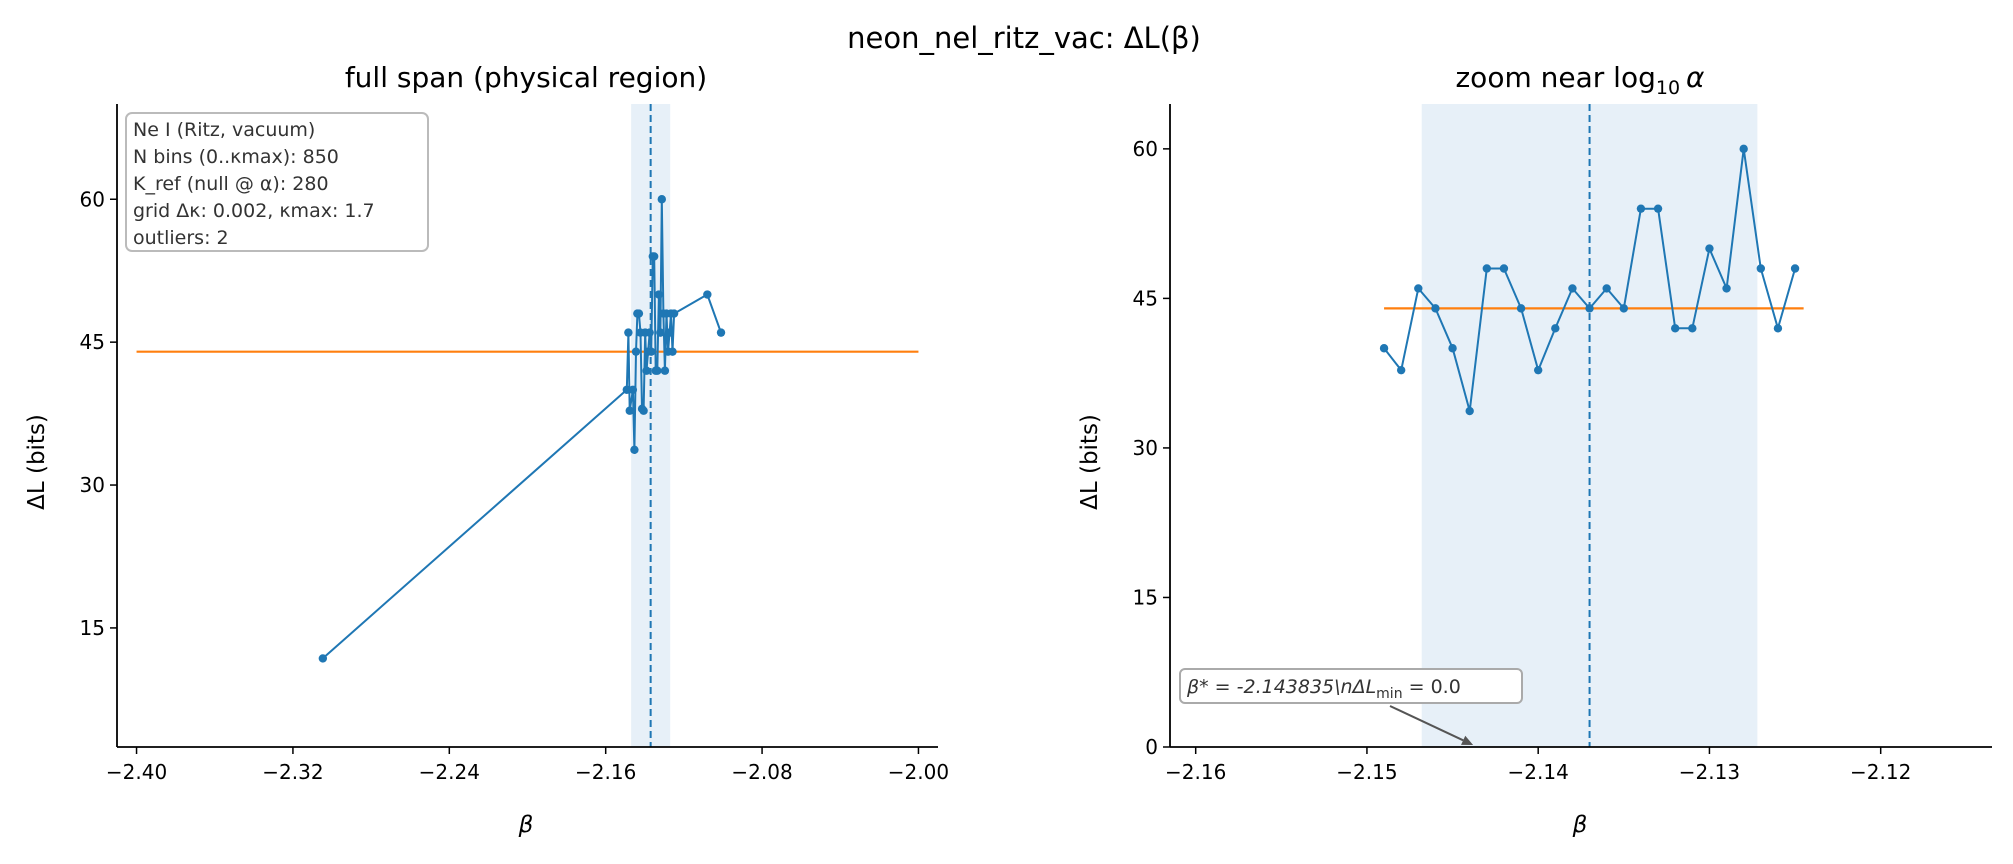 This screenshot has width=2013, height=864. Describe the element at coordinates (1151, 747) in the screenshot. I see `y-tick-label: 0` at that location.